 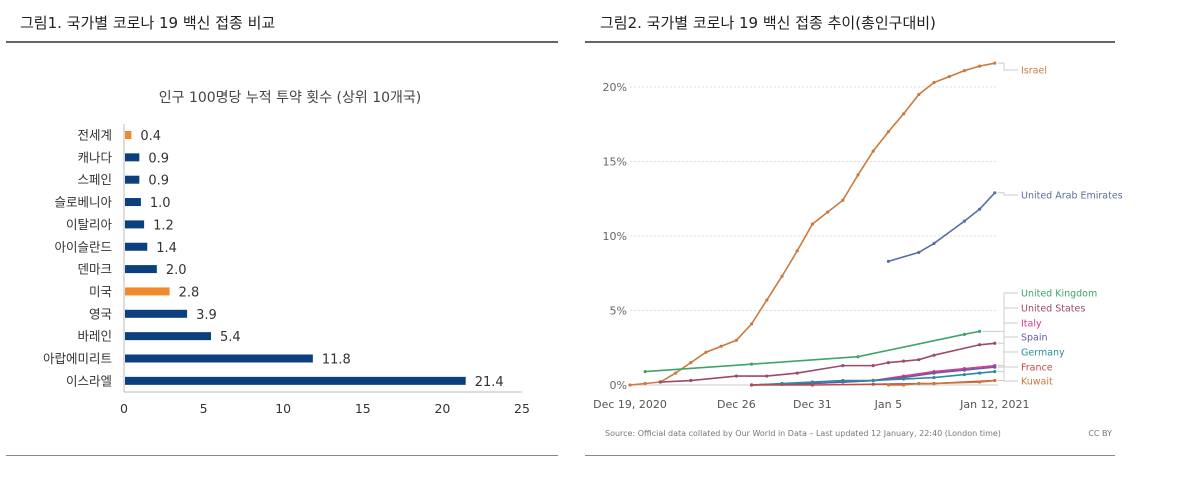 I want to click on legend-label: Spain, so click(x=1034, y=338).